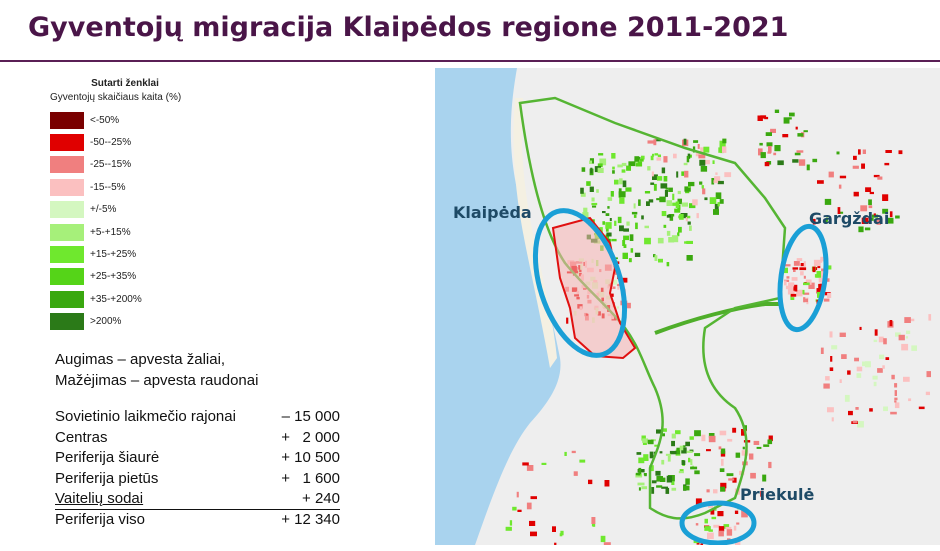 This screenshot has width=940, height=551. What do you see at coordinates (116, 97) in the screenshot?
I see `legend-subtitle: Gyventojų skaičiaus kaita (%)` at bounding box center [116, 97].